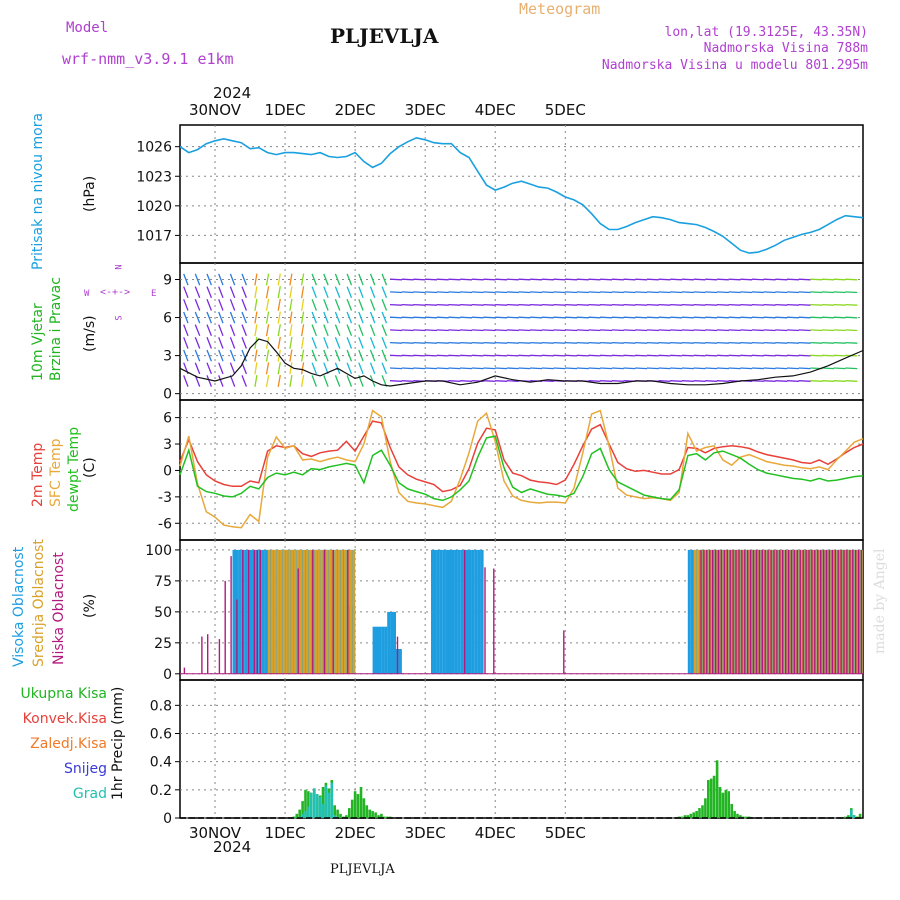  I want to click on cloud-mid-label: Srednja Oblacnost, so click(39, 603).